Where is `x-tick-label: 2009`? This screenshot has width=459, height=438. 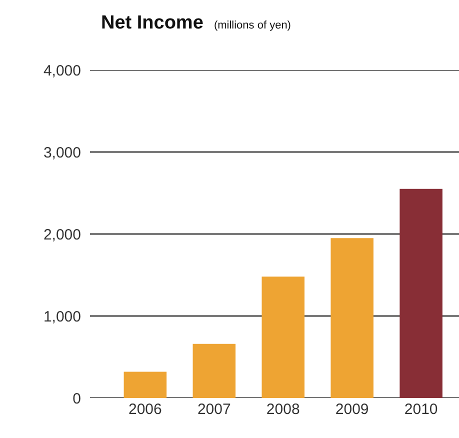
x-tick-label: 2009 is located at coordinates (352, 409).